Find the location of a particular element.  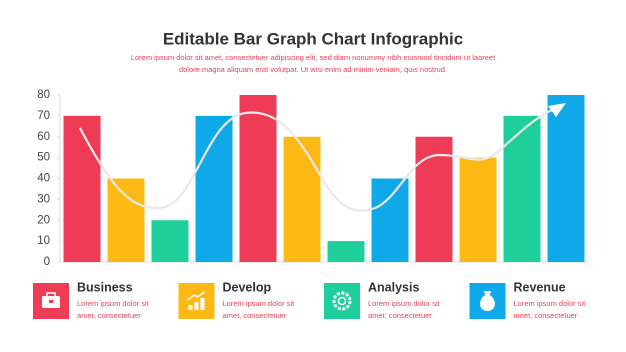

legend-name: Analysis is located at coordinates (393, 287).